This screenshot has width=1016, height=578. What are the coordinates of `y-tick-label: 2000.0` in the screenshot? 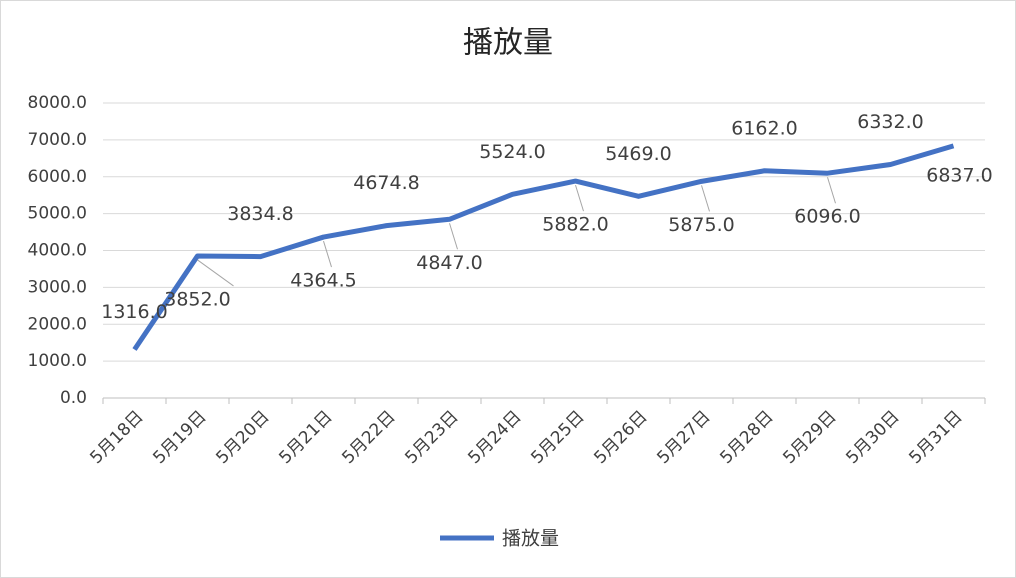 It's located at (57, 324).